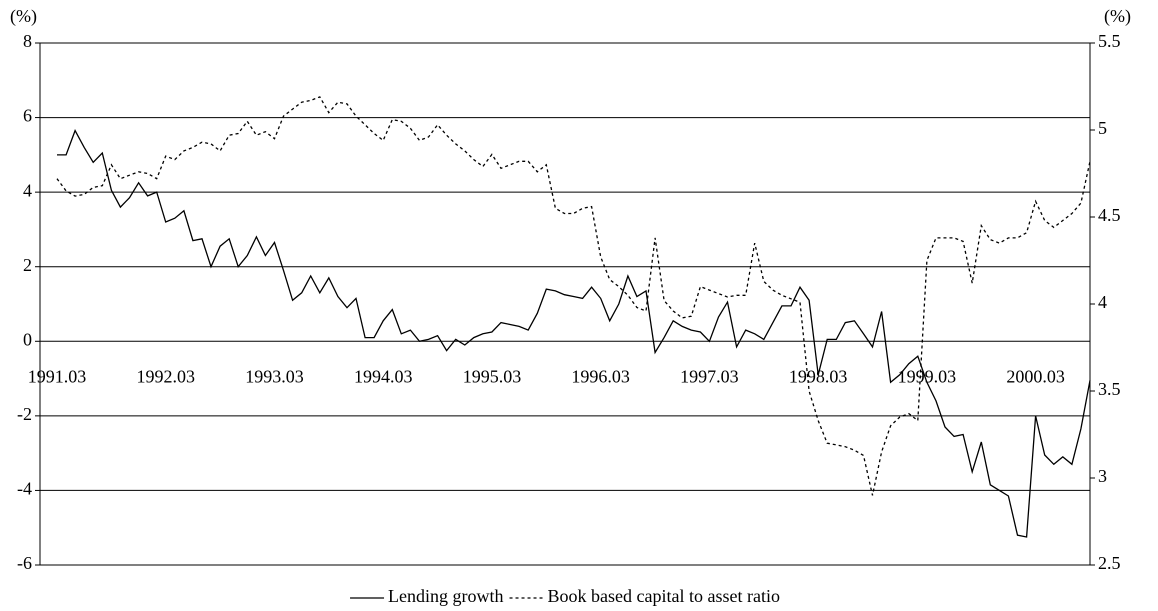  I want to click on legend-label: Lending growth, so click(445, 596).